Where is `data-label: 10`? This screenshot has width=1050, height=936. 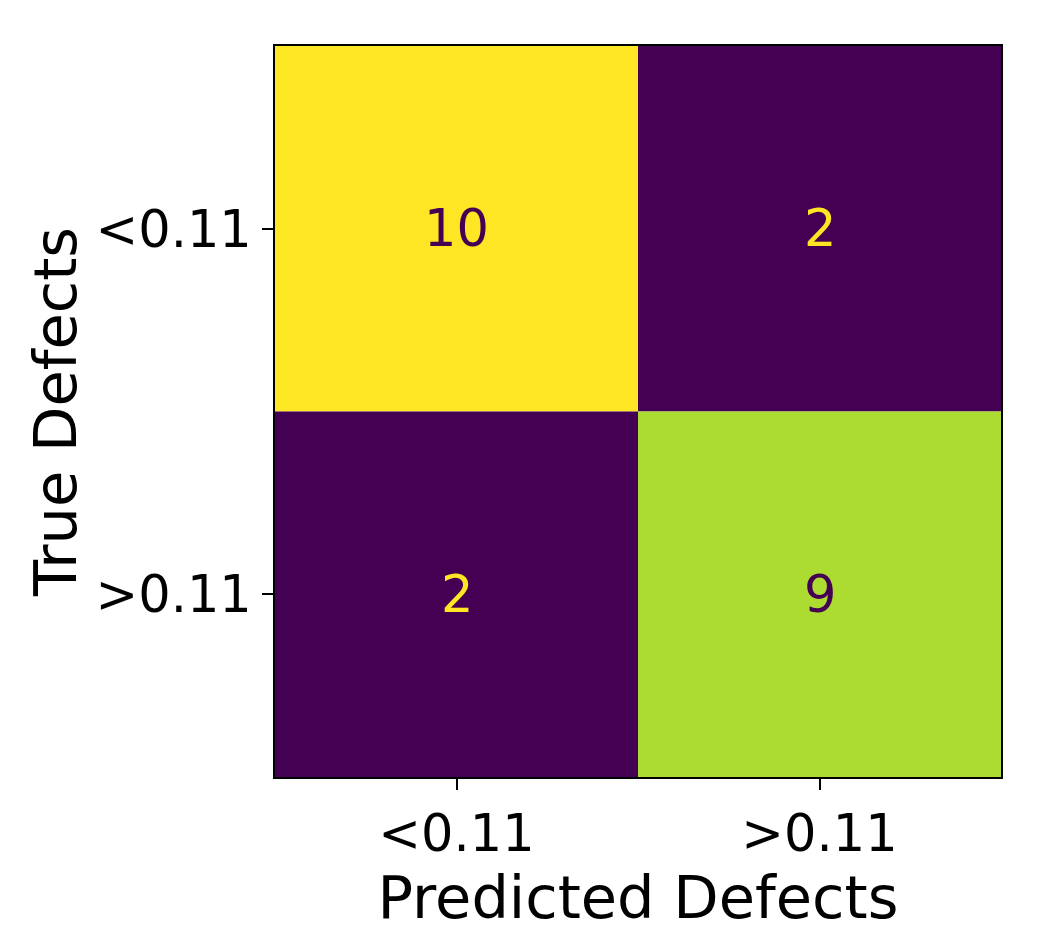
data-label: 10 is located at coordinates (456, 228).